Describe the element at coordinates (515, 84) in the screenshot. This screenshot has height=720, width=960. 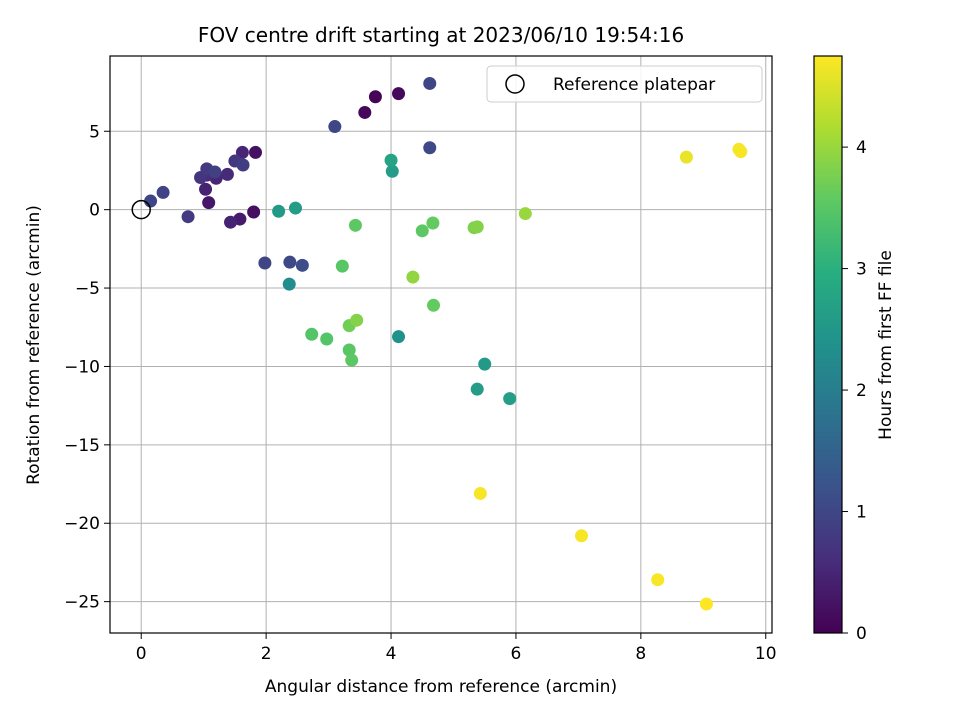
I see `legend-reference-marker` at that location.